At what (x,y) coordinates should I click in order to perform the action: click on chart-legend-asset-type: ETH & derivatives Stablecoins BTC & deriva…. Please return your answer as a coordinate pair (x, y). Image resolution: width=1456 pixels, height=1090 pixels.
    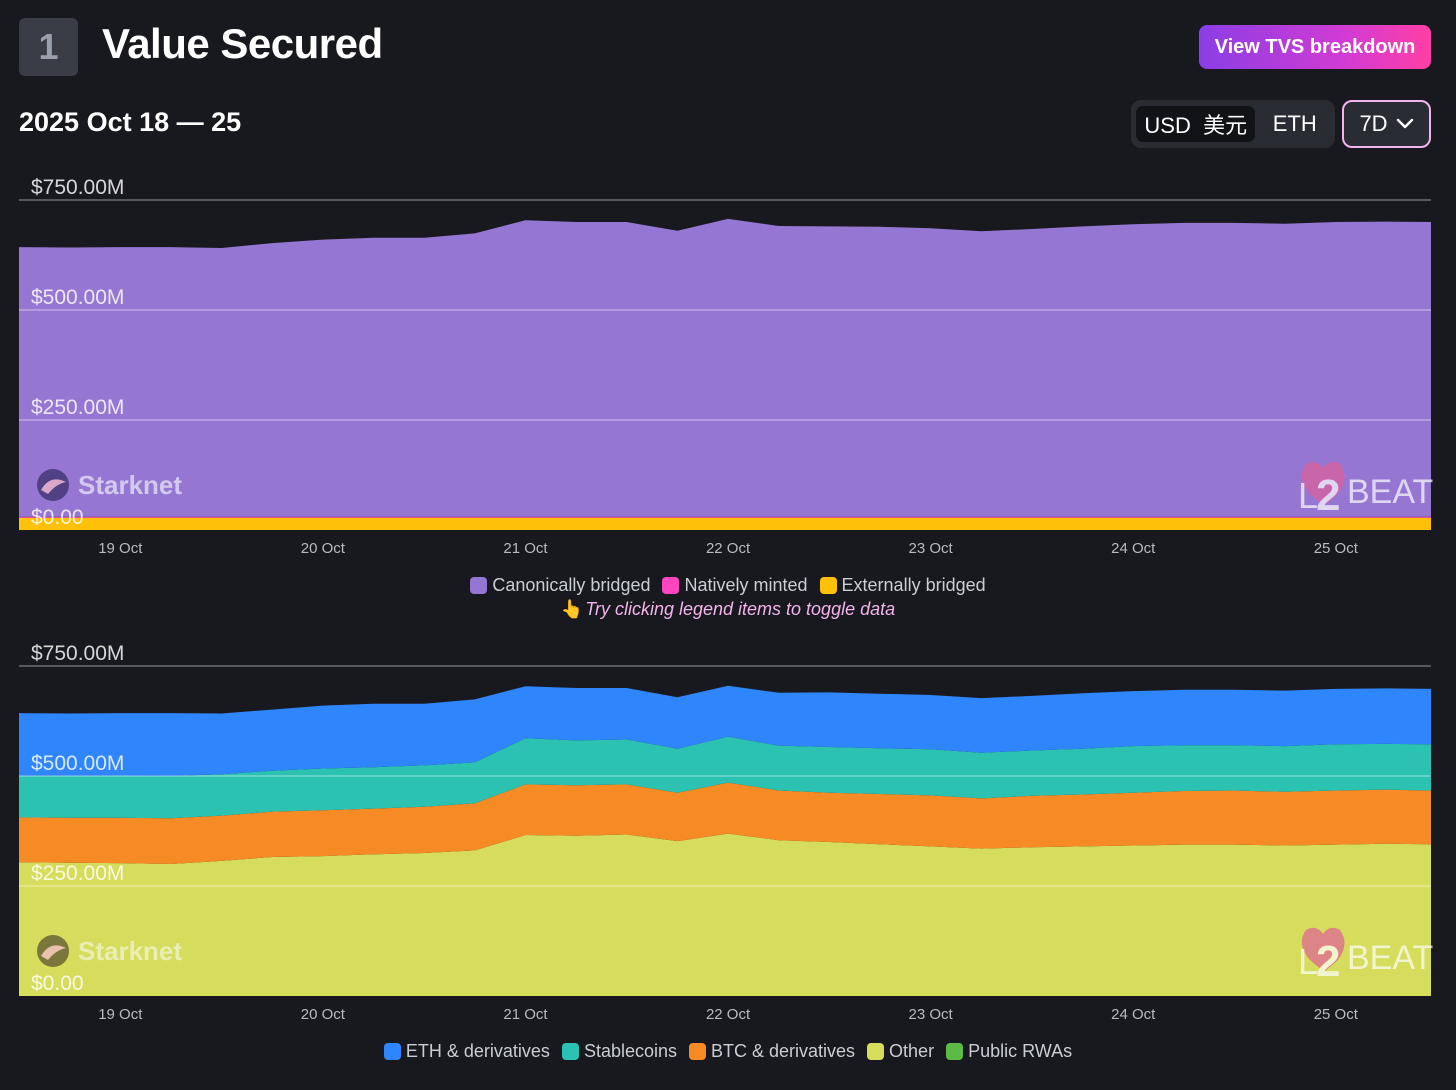
    Looking at the image, I should click on (728, 1051).